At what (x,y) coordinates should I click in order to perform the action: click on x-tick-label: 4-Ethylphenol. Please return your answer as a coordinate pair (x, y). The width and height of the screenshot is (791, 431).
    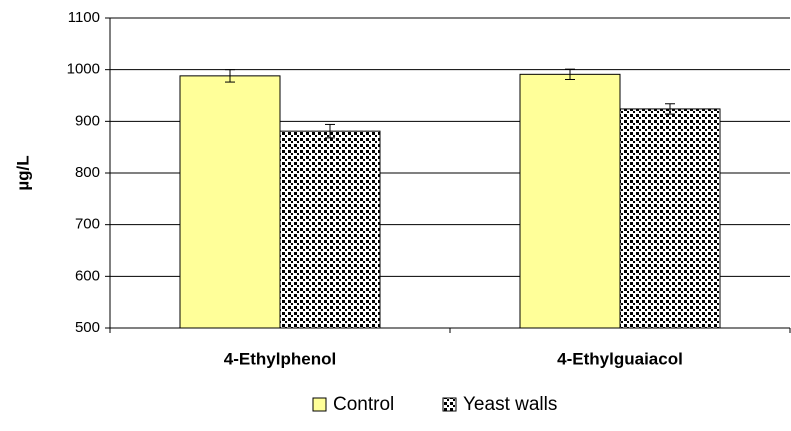
    Looking at the image, I should click on (280, 358).